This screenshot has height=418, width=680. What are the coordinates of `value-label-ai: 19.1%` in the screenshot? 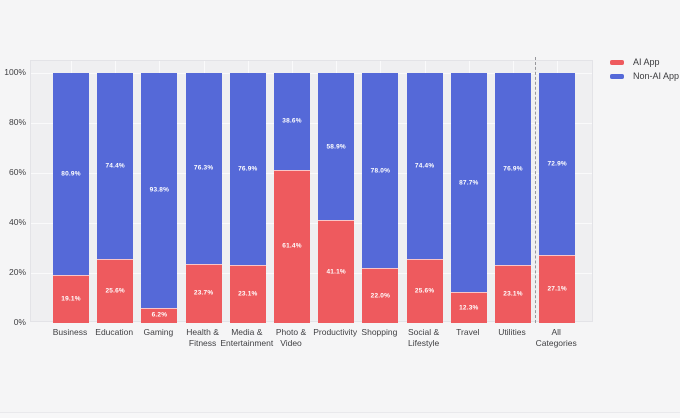 It's located at (71, 299).